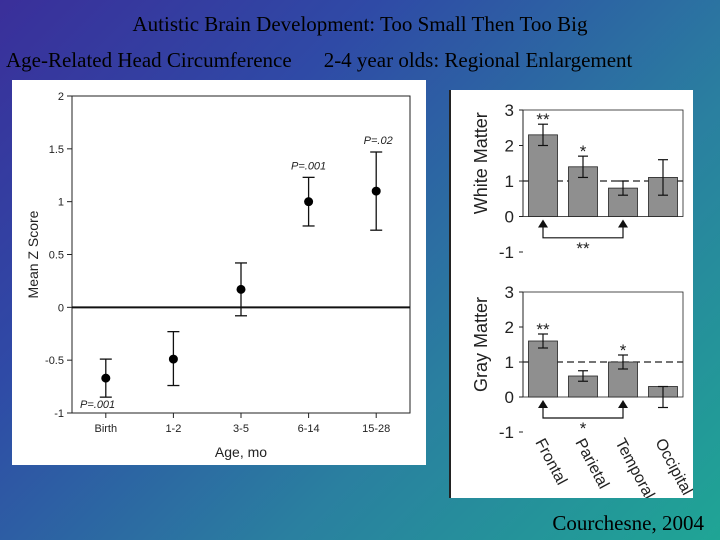  Describe the element at coordinates (583, 428) in the screenshot. I see `gray-matter-bracket-label: *` at that location.